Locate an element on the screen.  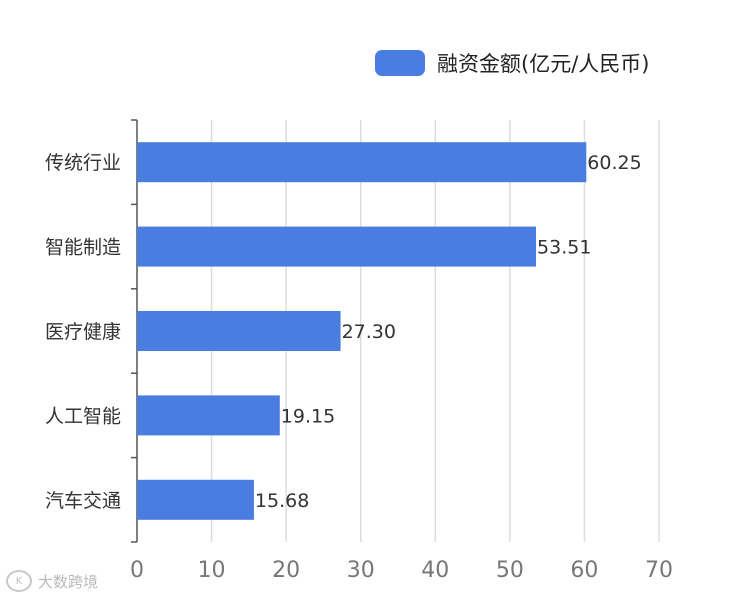
data-label: 15.68 is located at coordinates (282, 501).